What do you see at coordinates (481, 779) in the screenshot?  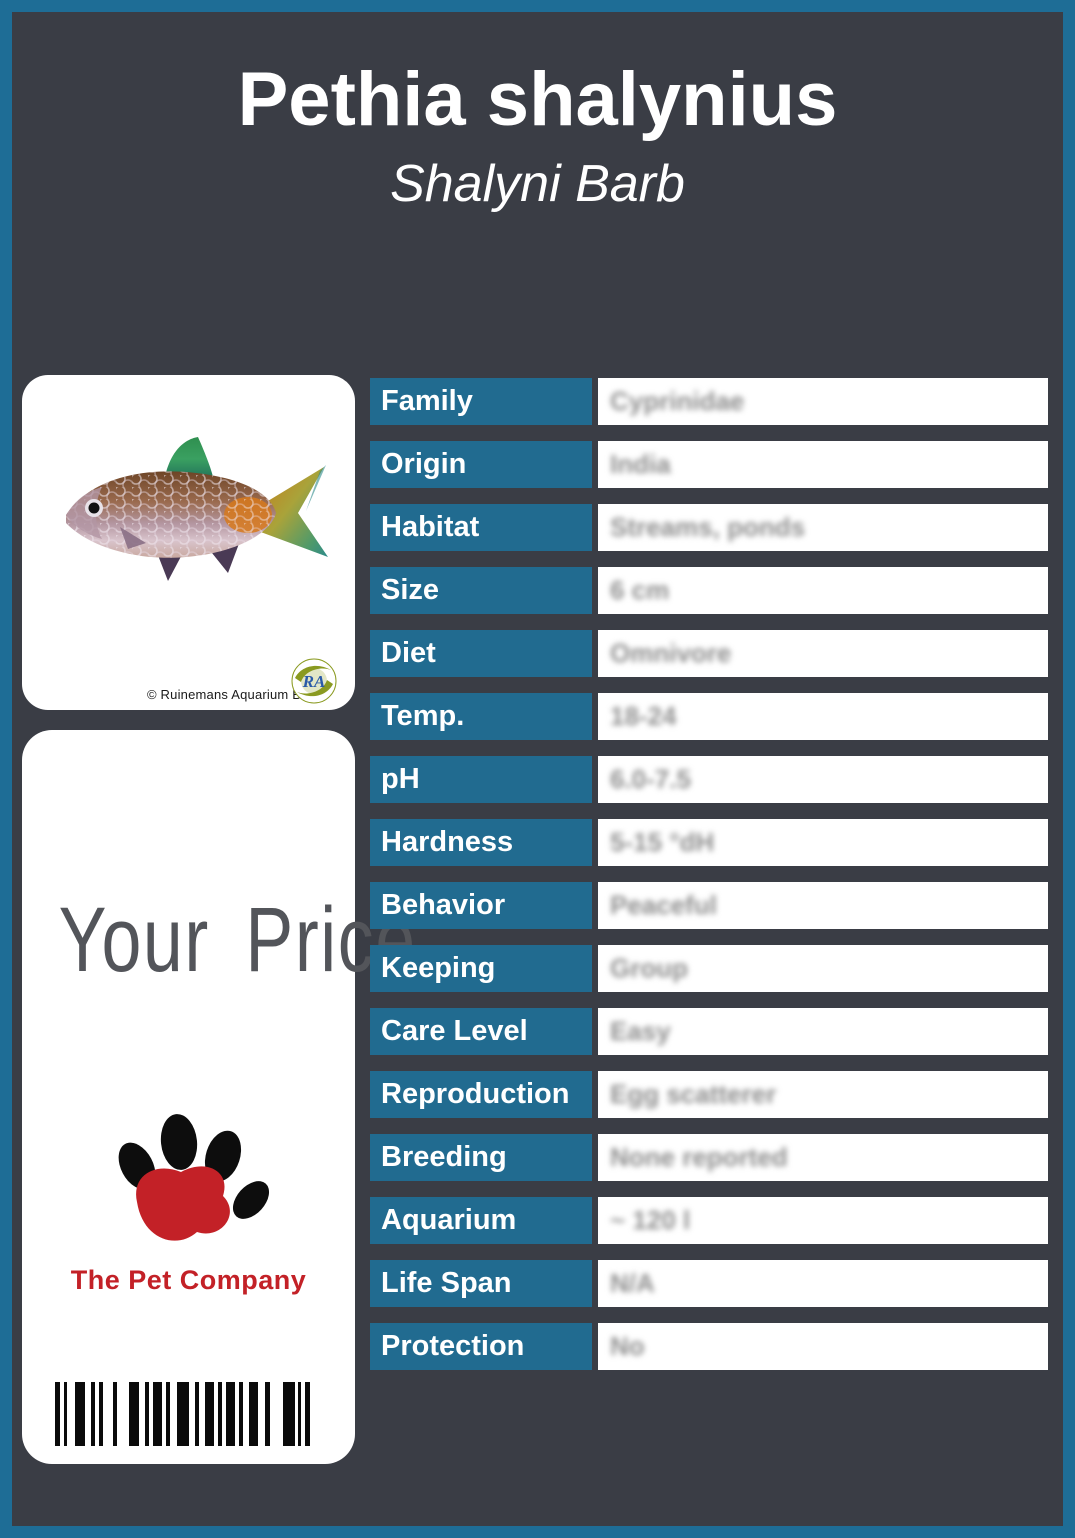 I see `row-label: pH` at bounding box center [481, 779].